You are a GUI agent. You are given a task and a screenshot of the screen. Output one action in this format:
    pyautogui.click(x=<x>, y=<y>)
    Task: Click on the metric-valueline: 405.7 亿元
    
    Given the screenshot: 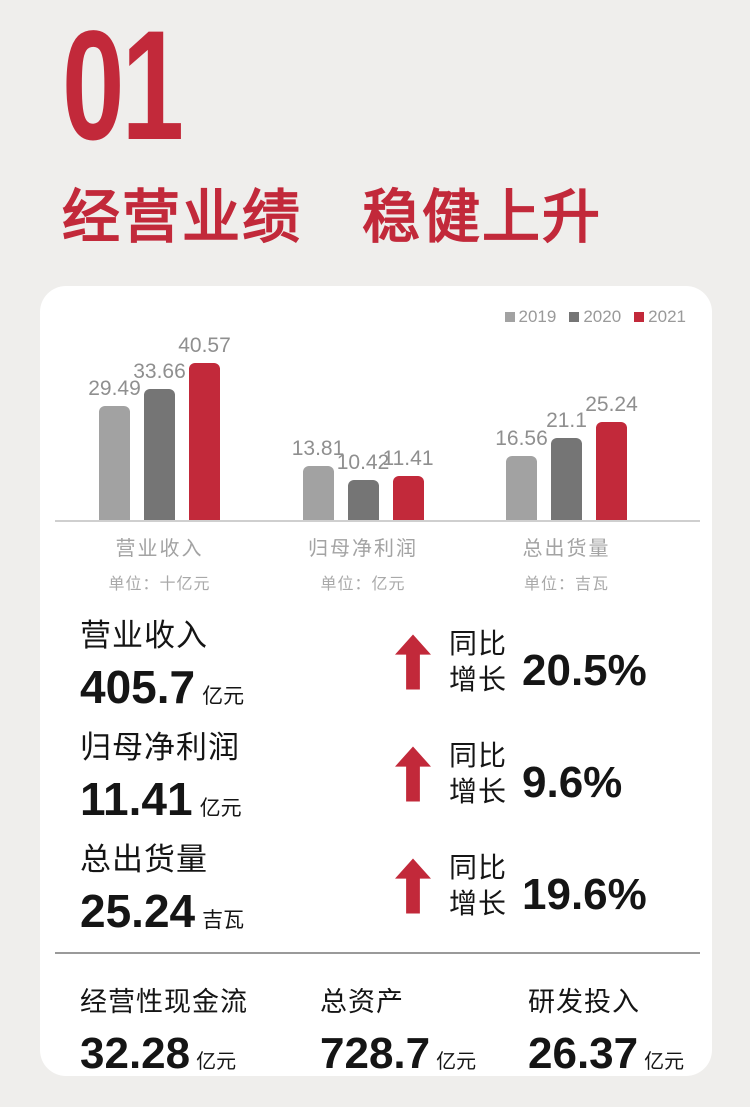 What is the action you would take?
    pyautogui.click(x=237, y=687)
    